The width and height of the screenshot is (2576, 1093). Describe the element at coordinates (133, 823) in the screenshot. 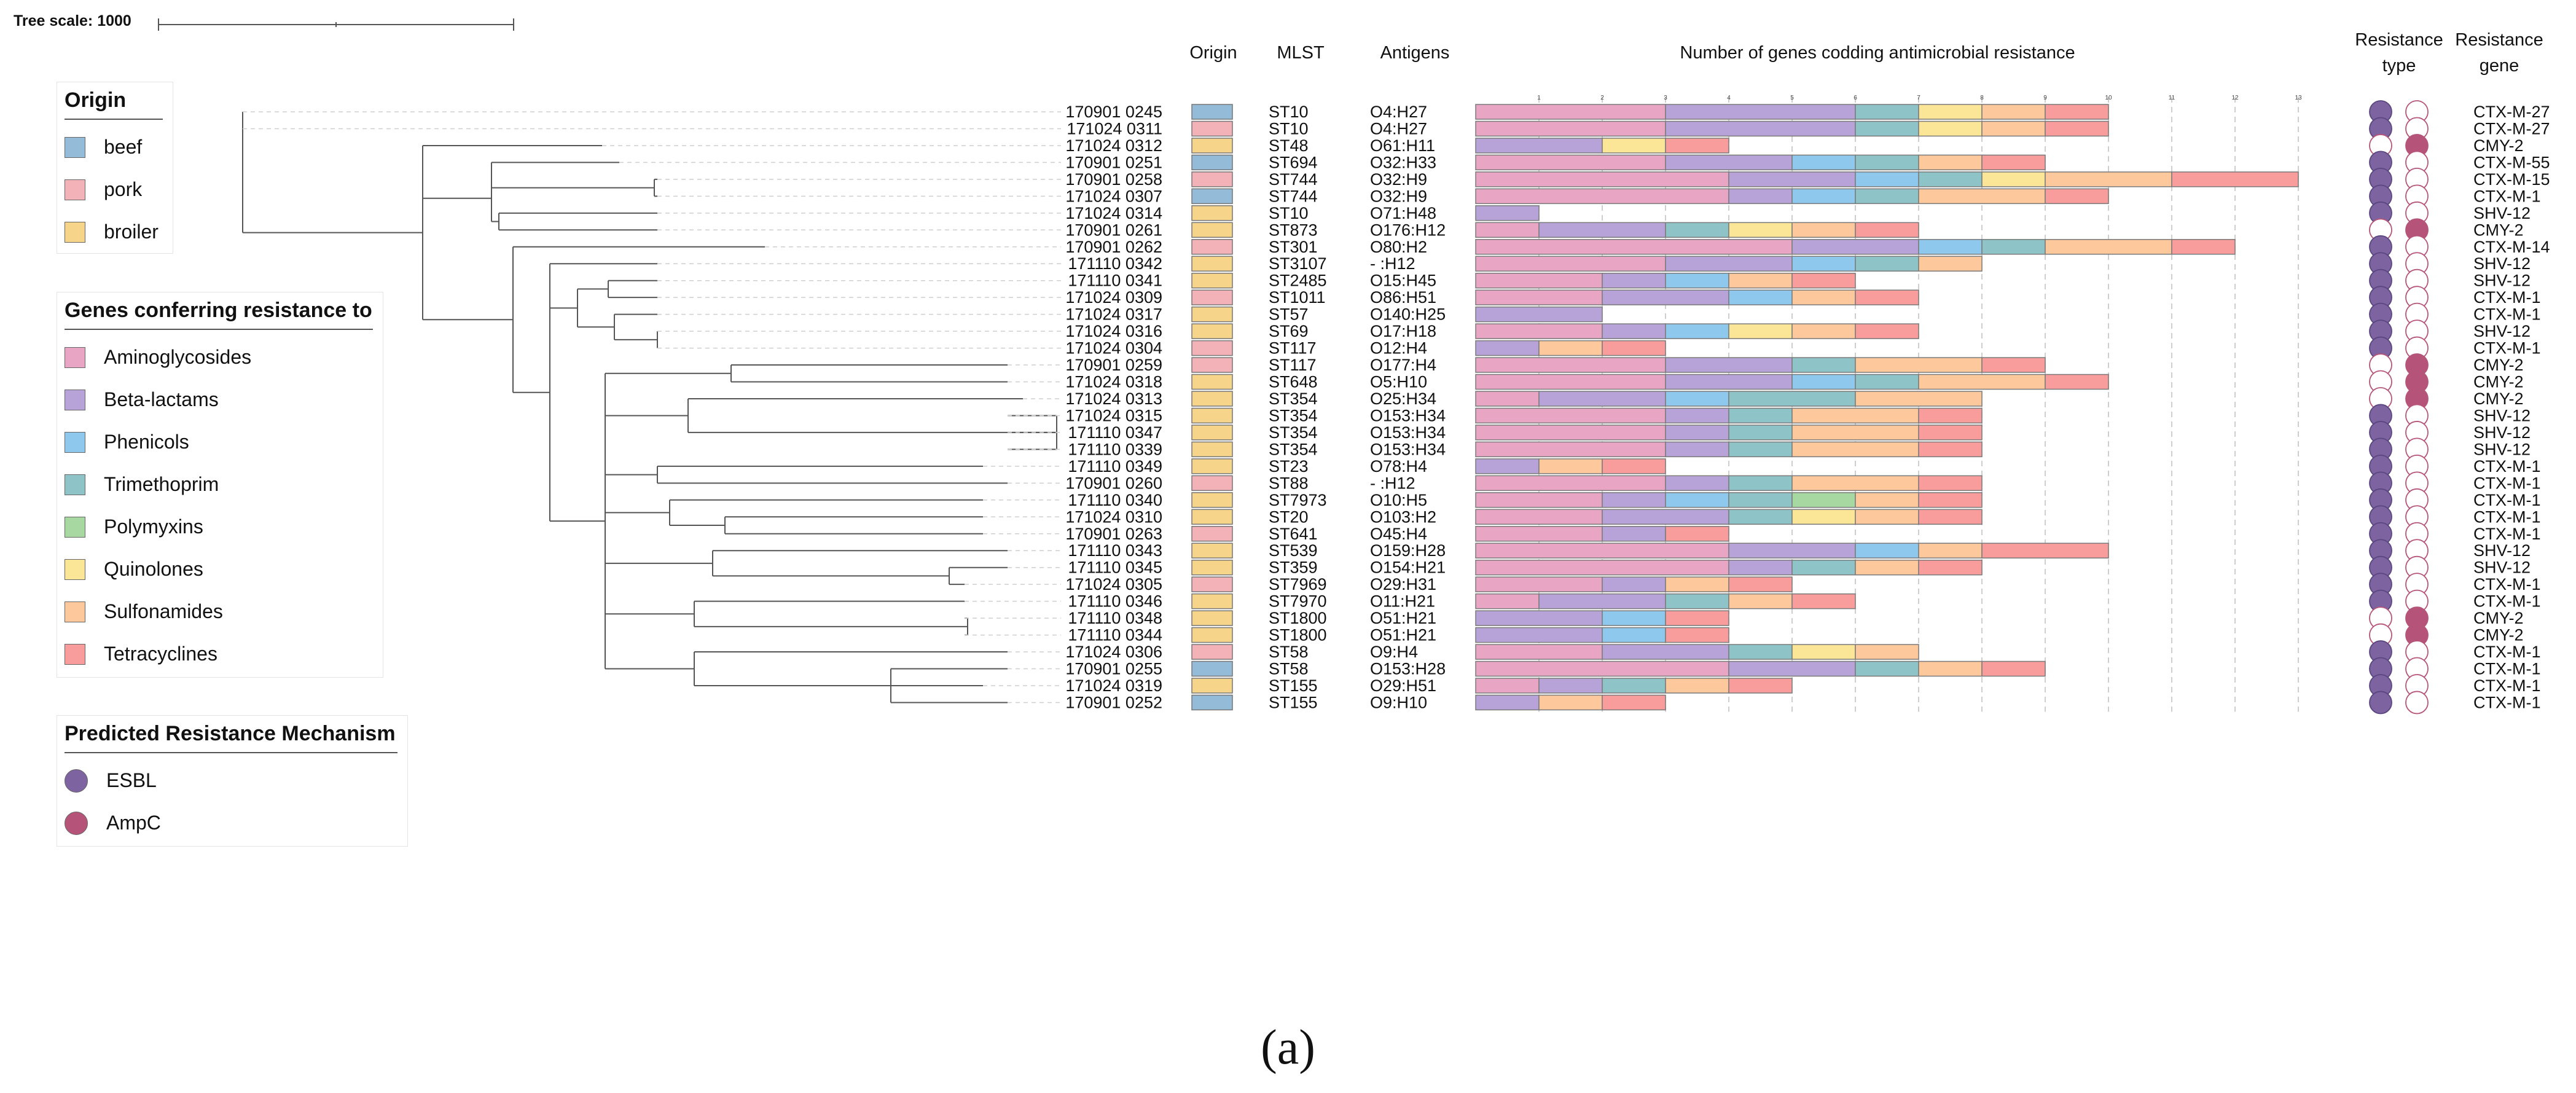

I see `mechanism-legend-label: AmpC` at that location.